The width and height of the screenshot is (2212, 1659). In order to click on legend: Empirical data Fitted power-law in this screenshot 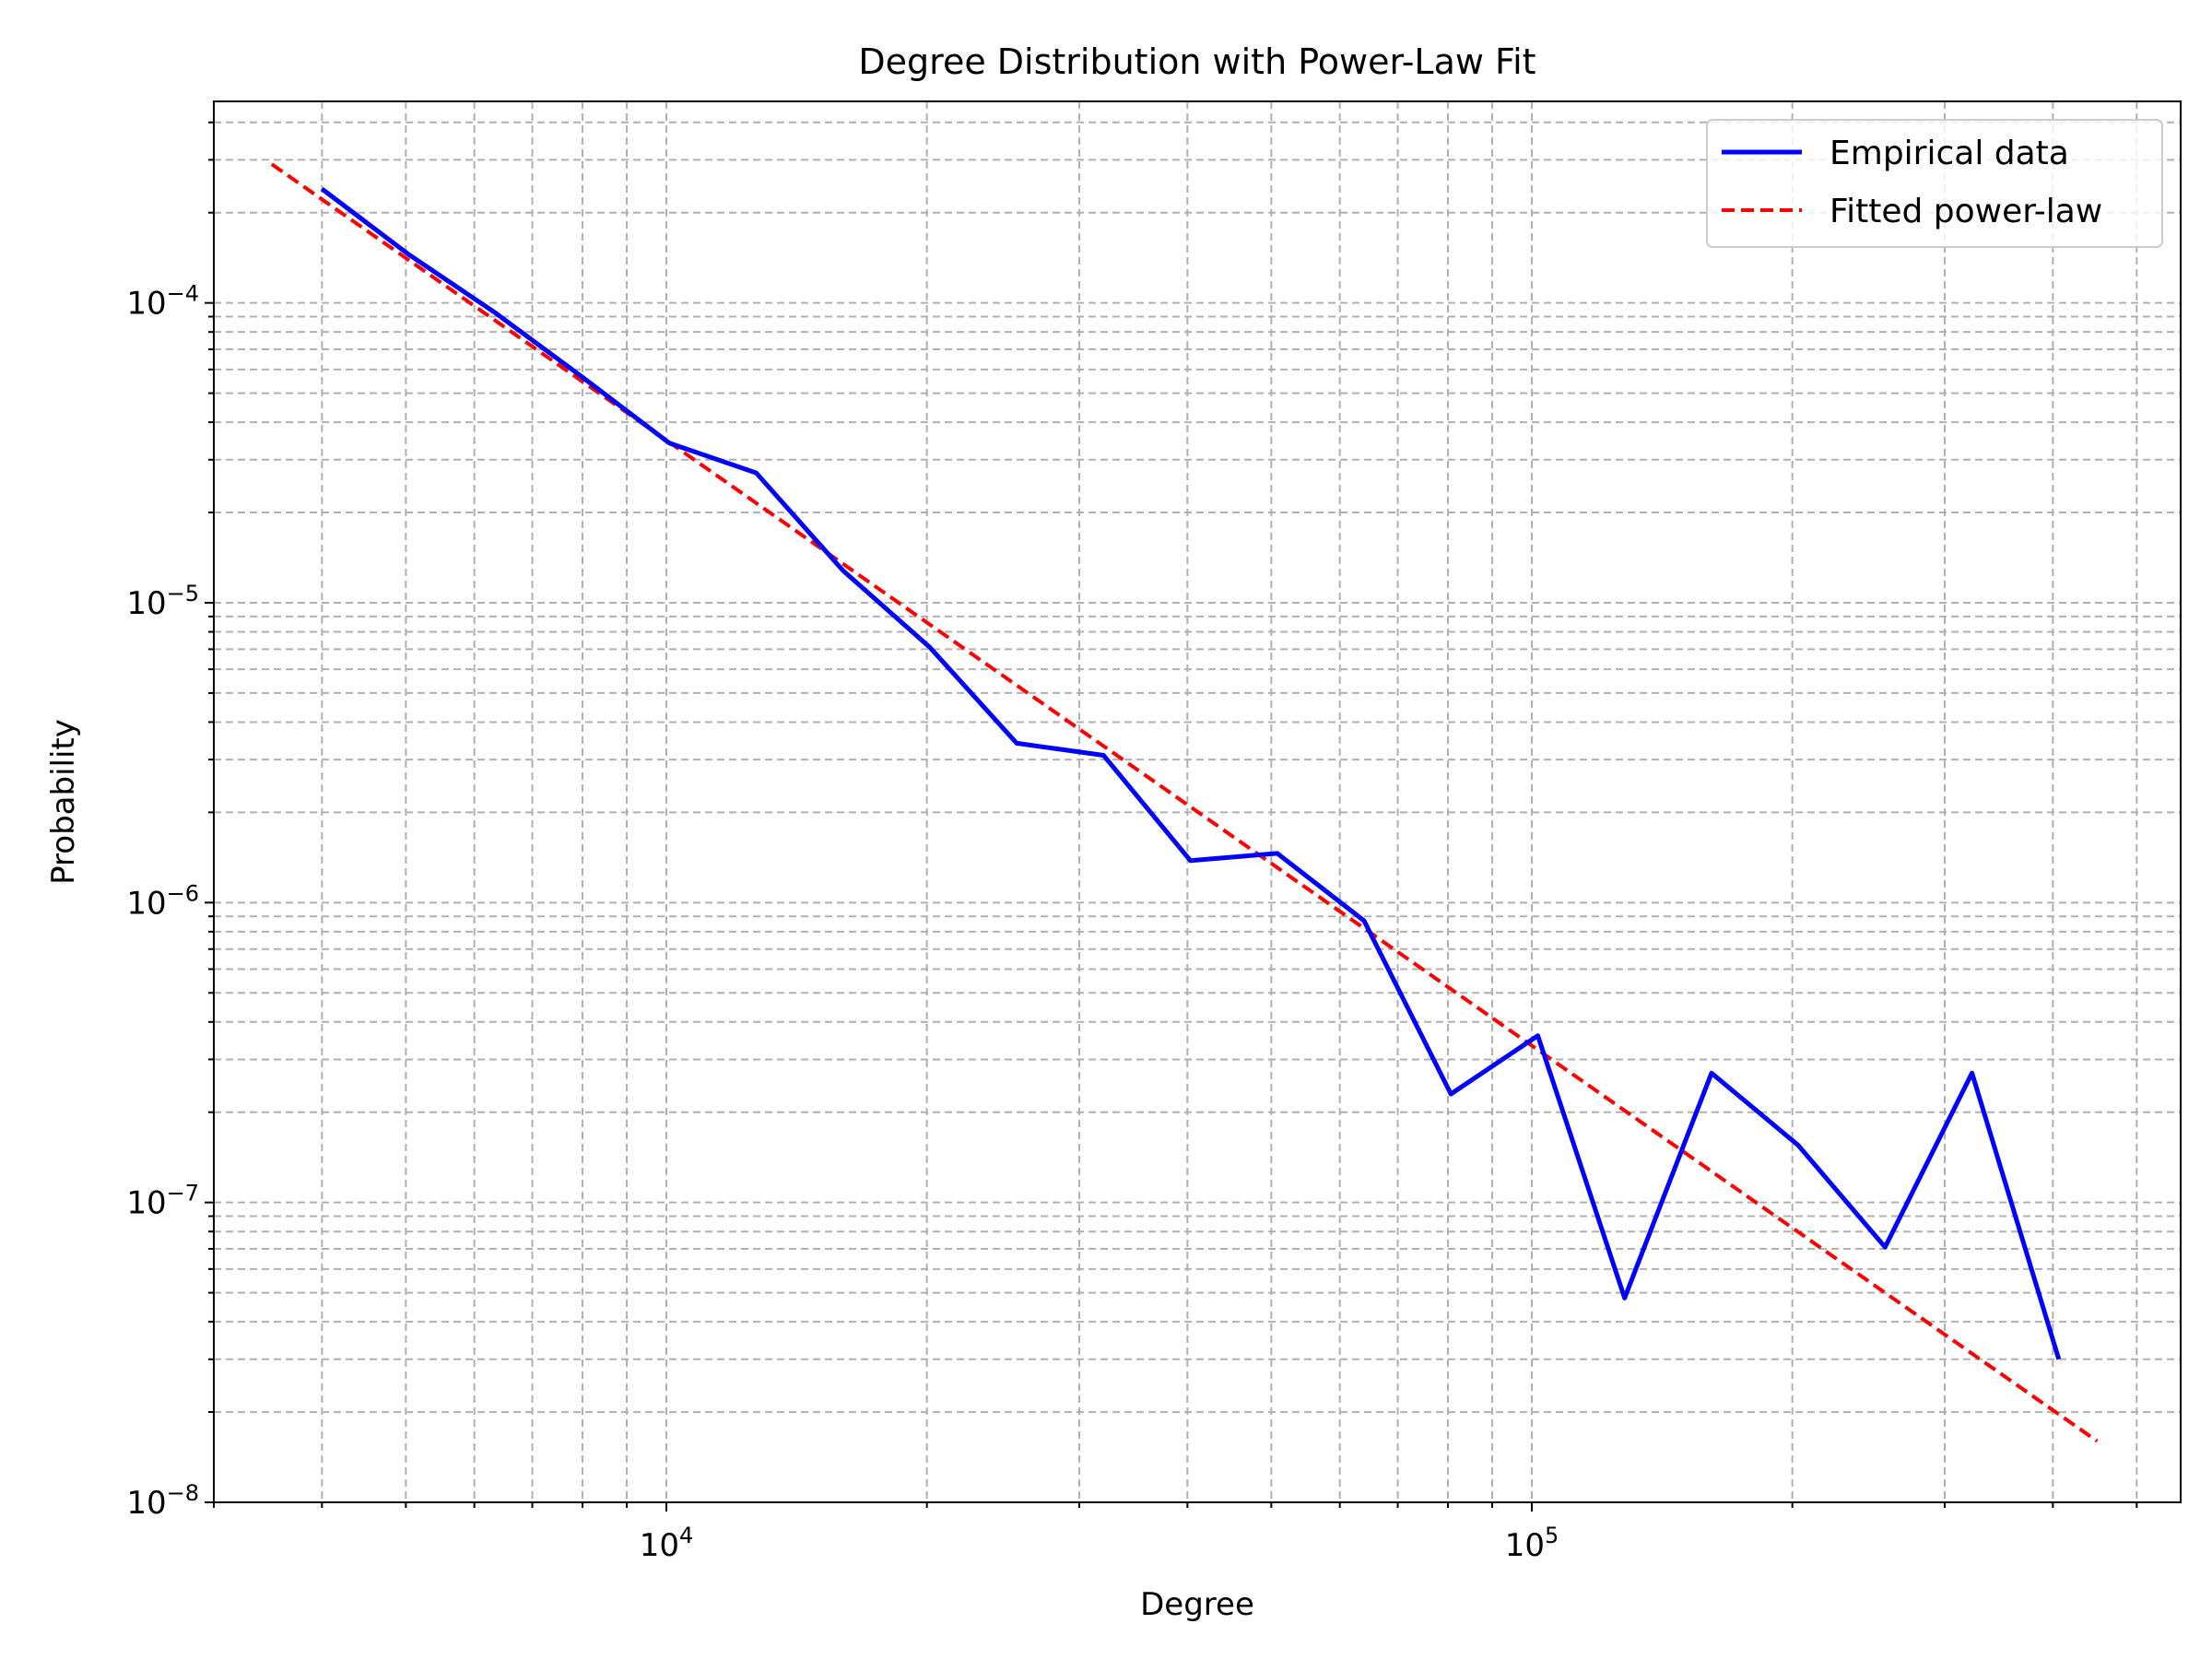, I will do `click(1934, 183)`.